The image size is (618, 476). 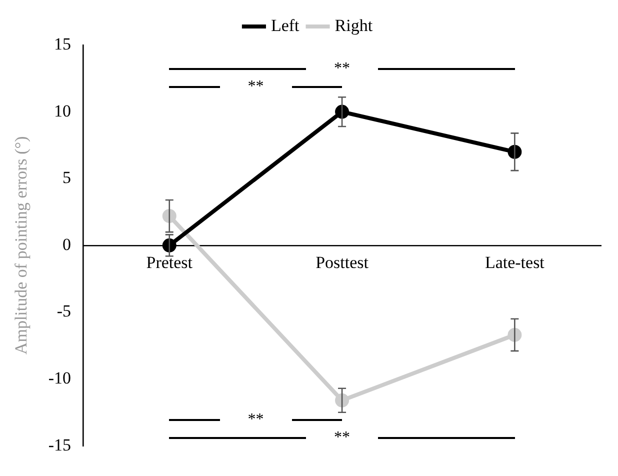 What do you see at coordinates (67, 178) in the screenshot?
I see `y-tick-label: 5` at bounding box center [67, 178].